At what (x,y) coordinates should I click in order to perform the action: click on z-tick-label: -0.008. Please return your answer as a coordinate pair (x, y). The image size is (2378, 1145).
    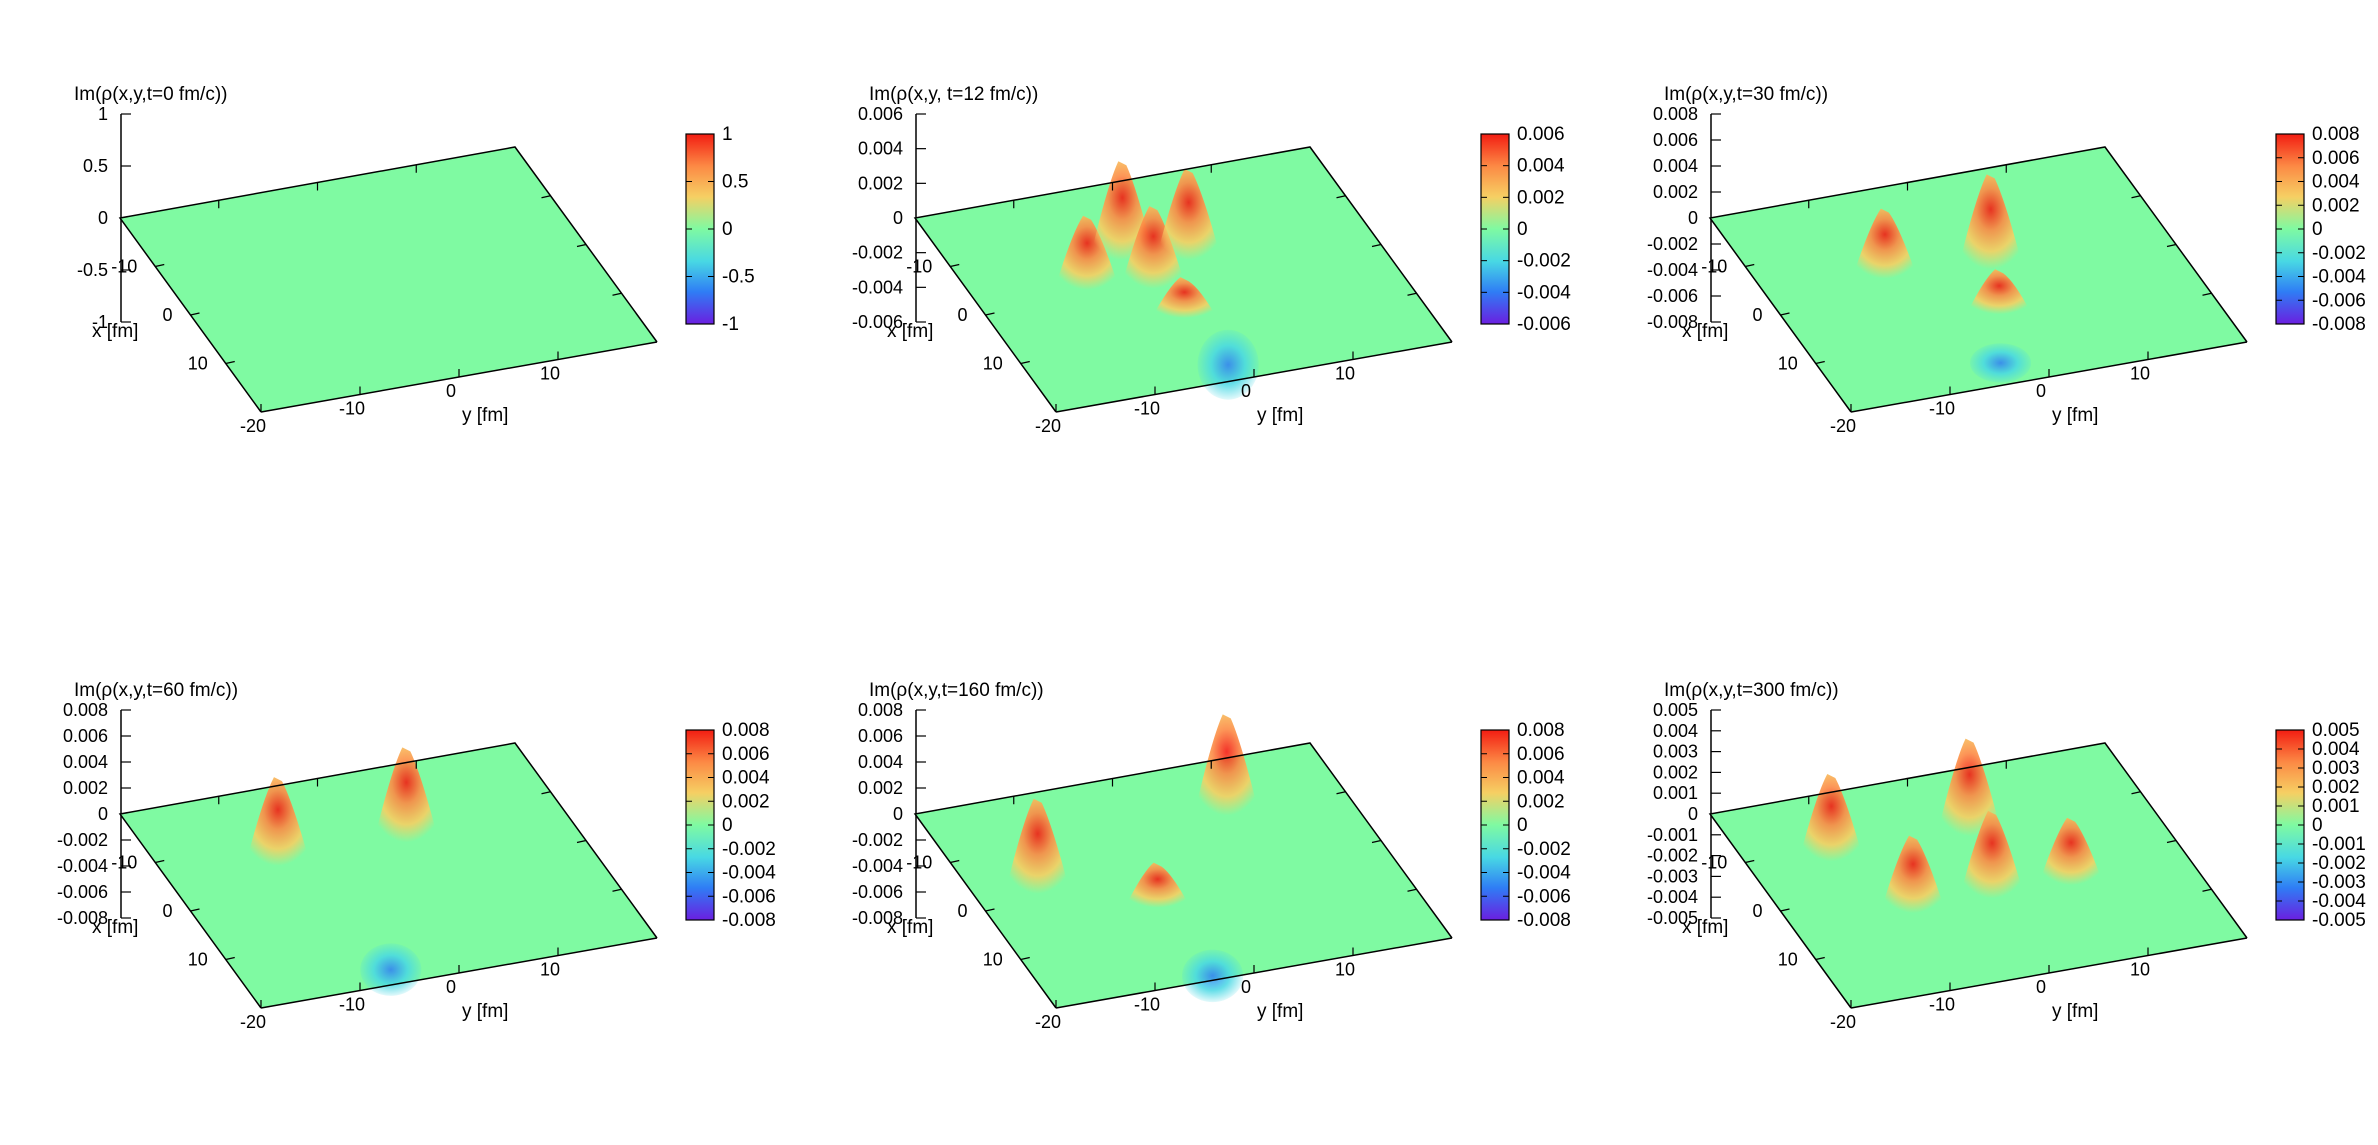
    Looking at the image, I should click on (1672, 322).